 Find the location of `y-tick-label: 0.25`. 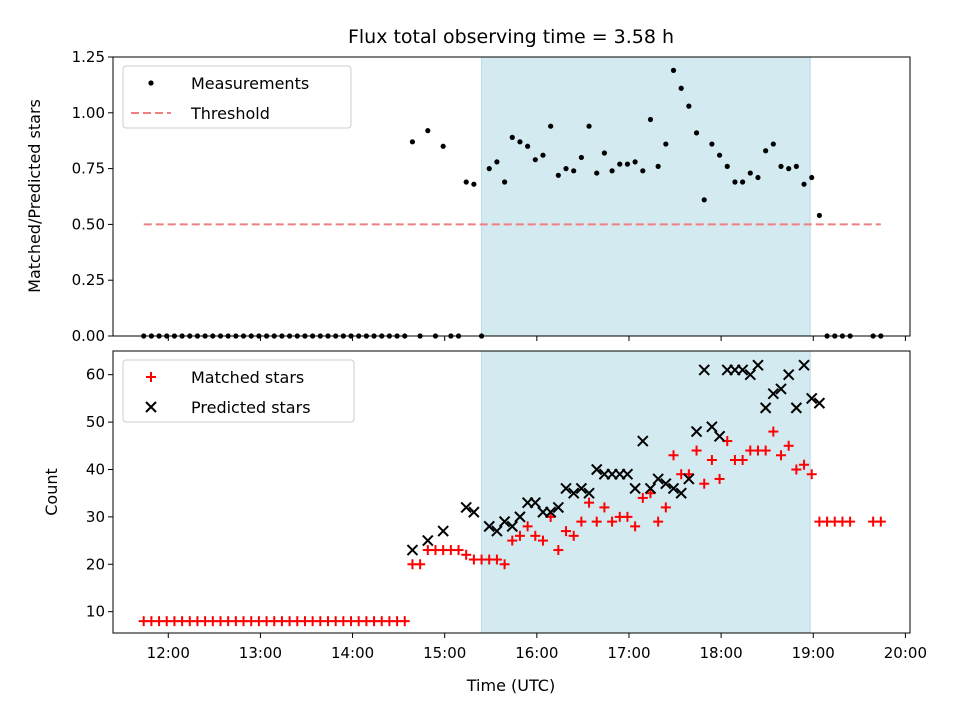

y-tick-label: 0.25 is located at coordinates (88, 280).